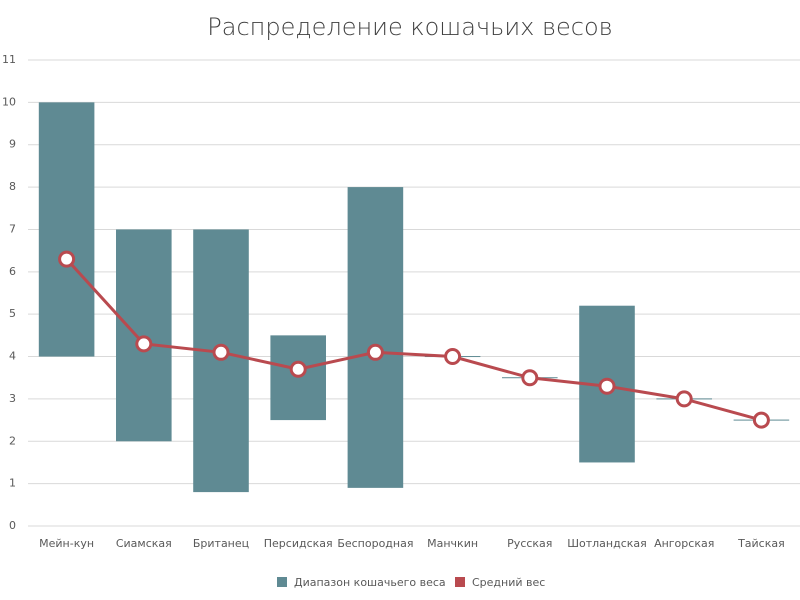 Image resolution: width=800 pixels, height=600 pixels. Describe the element at coordinates (761, 543) in the screenshot. I see `x-tick-label: Тайская` at that location.